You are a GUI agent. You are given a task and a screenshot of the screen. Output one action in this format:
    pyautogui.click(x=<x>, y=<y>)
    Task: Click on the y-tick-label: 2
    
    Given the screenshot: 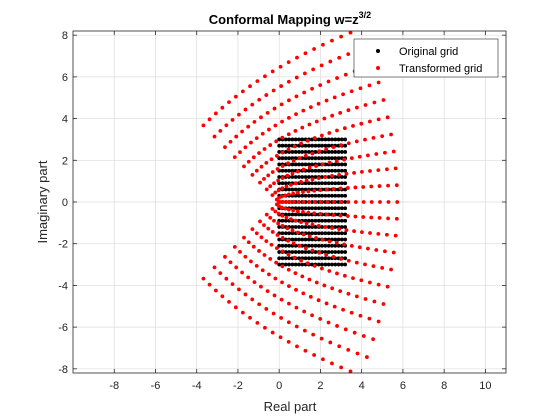 What is the action you would take?
    pyautogui.click(x=65, y=161)
    